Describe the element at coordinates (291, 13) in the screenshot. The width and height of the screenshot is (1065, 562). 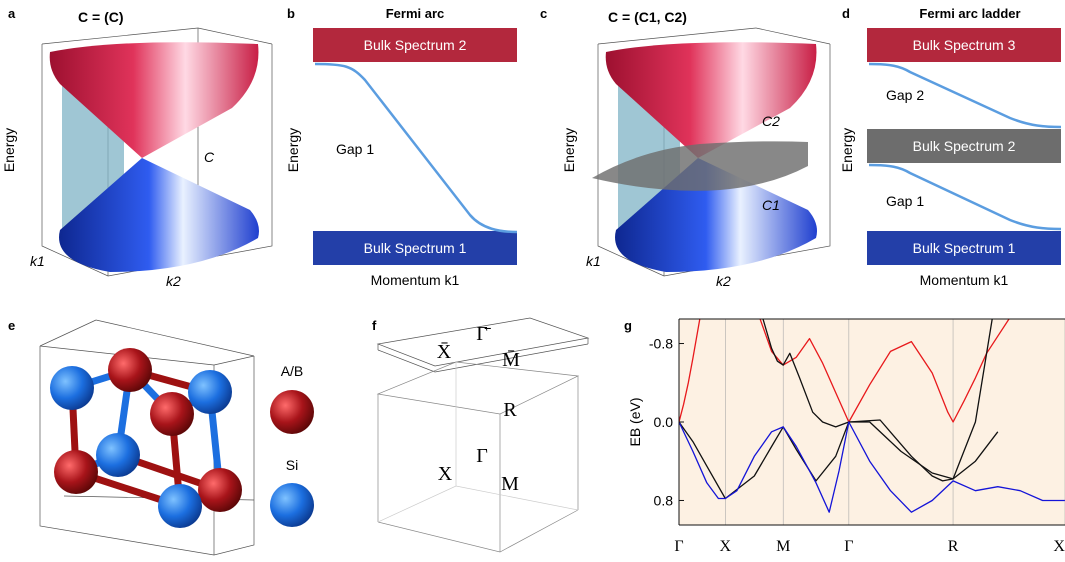
I see `panel-b-letter: b` at that location.